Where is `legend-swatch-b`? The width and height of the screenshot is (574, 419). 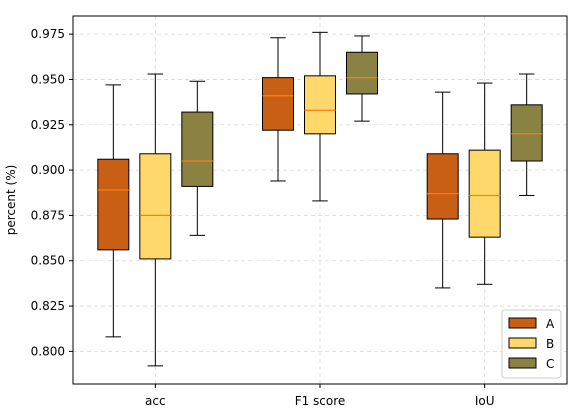
legend-swatch-b is located at coordinates (522, 343).